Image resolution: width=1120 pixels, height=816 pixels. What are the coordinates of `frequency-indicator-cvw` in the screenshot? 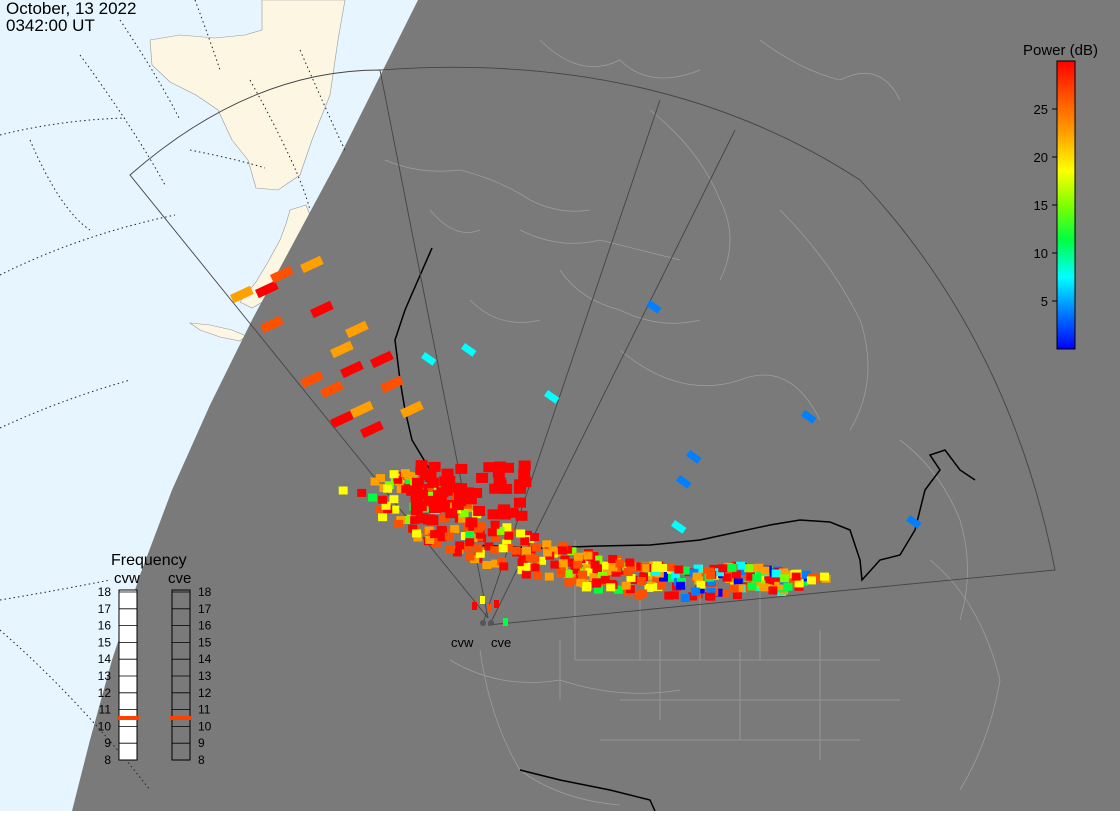 It's located at (128, 718).